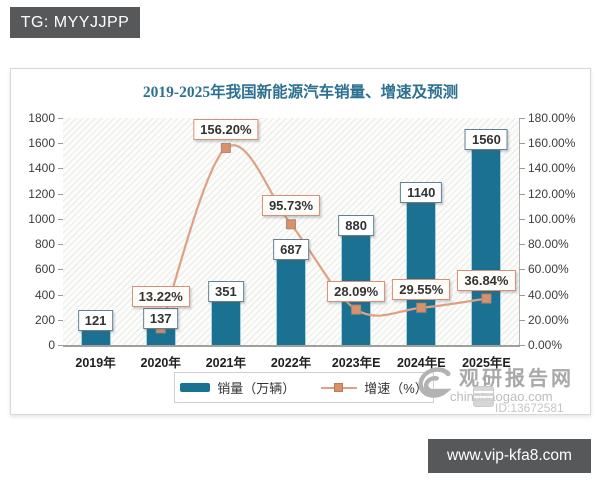 The image size is (600, 480). What do you see at coordinates (552, 168) in the screenshot?
I see `y-axis-right-label: 140.00%` at bounding box center [552, 168].